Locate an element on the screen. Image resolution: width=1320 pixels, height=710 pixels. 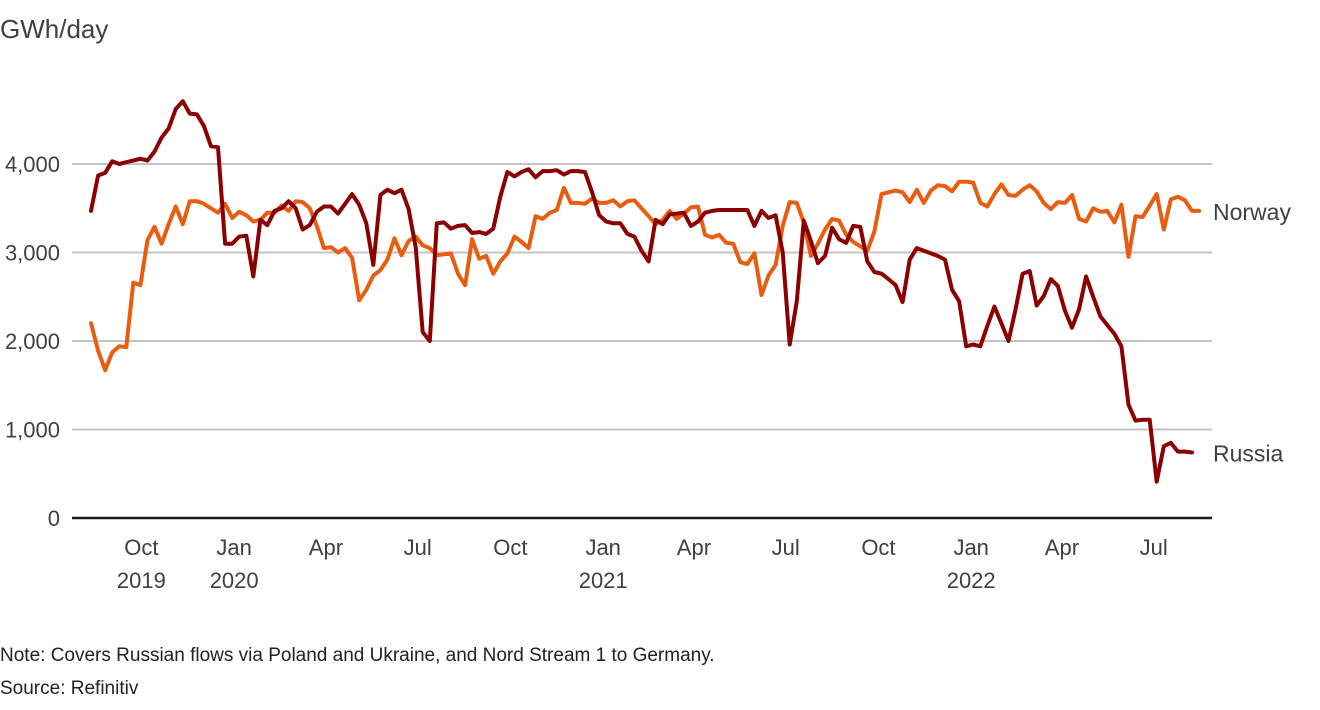
y-tick-label: 3,000 is located at coordinates (32, 253).